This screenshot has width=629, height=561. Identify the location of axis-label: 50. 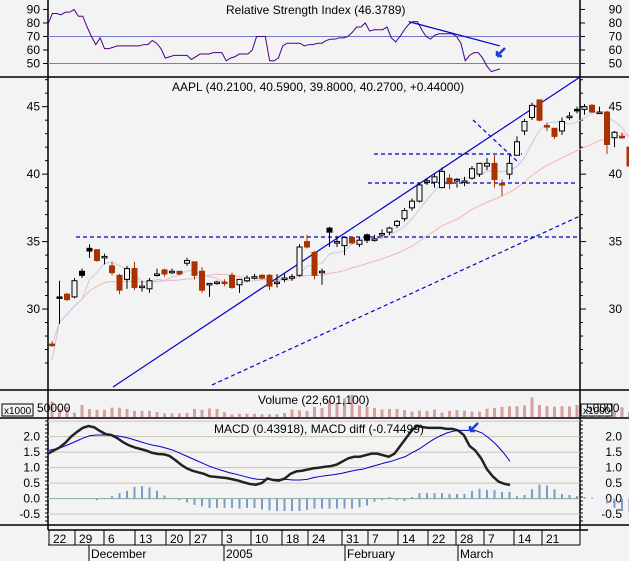
(616, 63).